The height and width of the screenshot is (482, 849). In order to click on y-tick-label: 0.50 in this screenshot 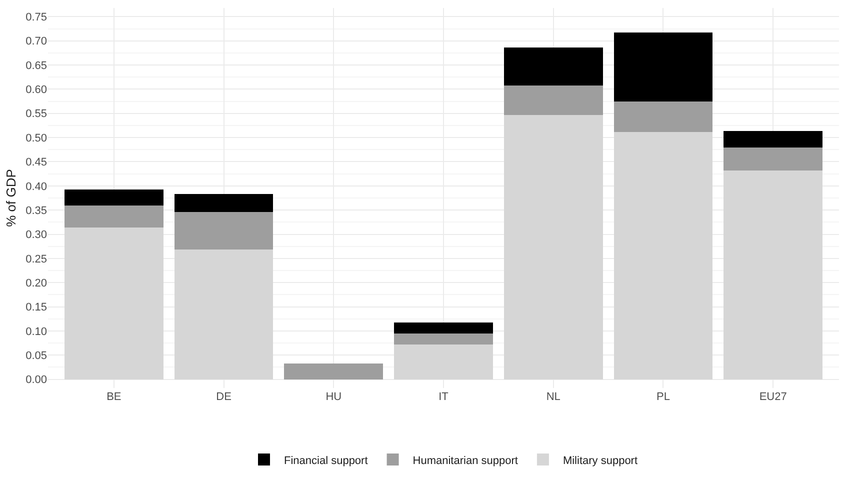, I will do `click(36, 138)`.